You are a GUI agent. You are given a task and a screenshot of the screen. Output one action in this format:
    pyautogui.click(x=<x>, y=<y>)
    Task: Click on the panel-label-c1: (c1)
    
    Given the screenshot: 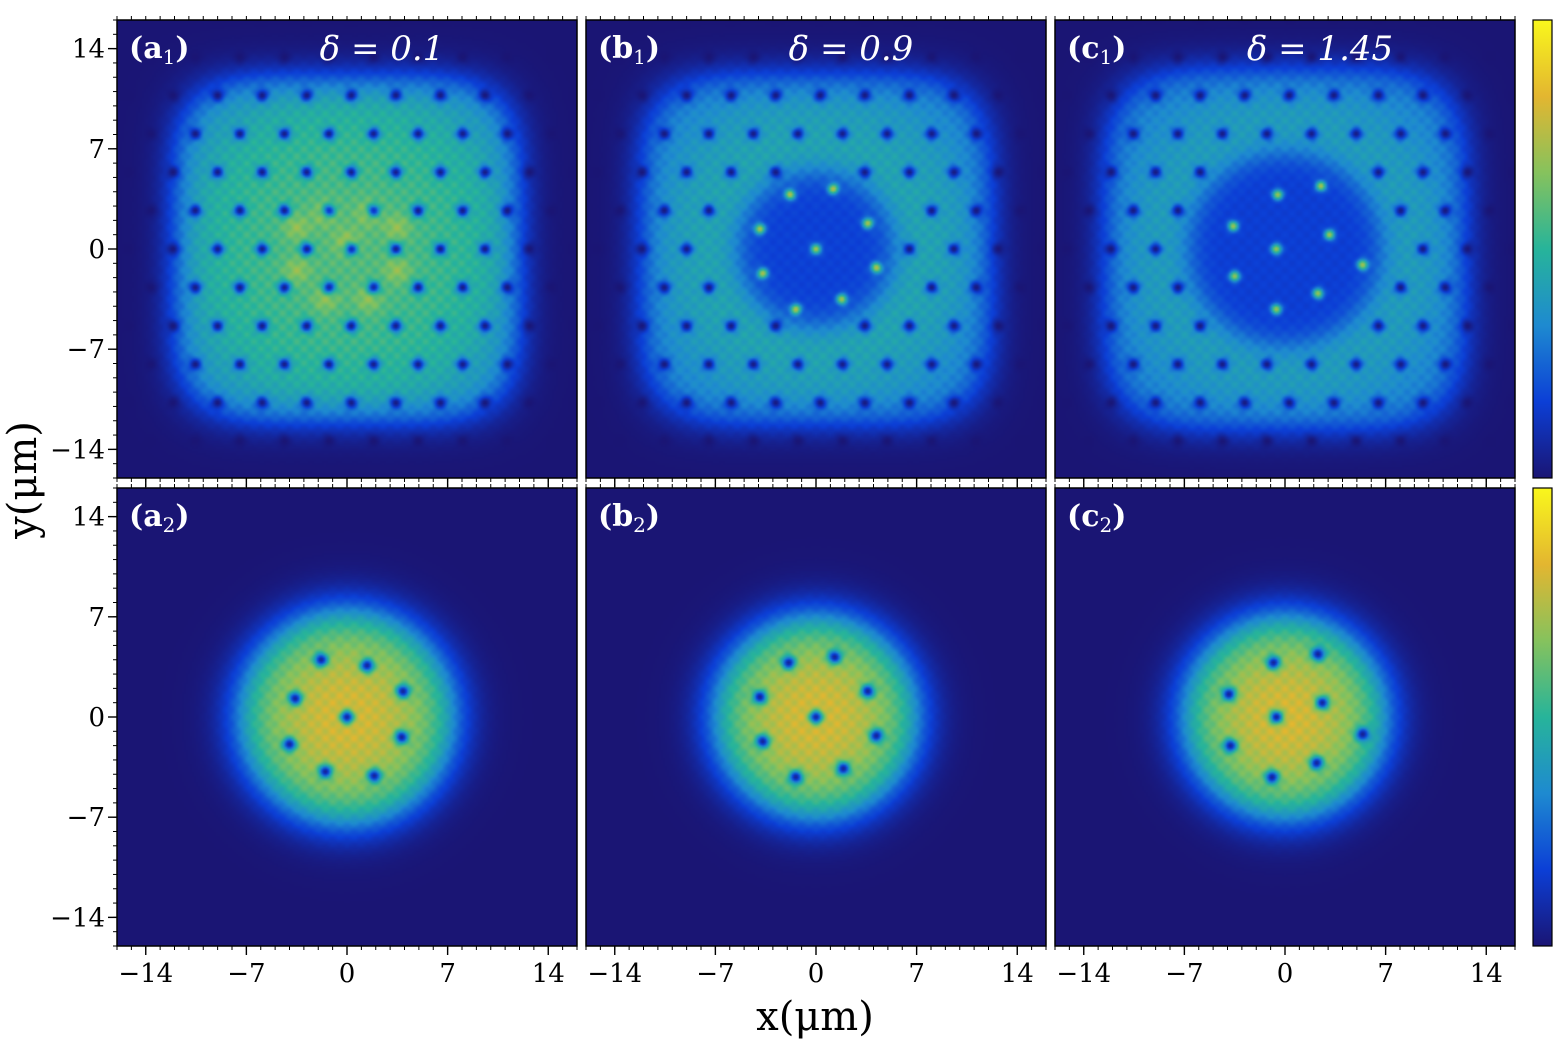 What is the action you would take?
    pyautogui.click(x=1096, y=50)
    